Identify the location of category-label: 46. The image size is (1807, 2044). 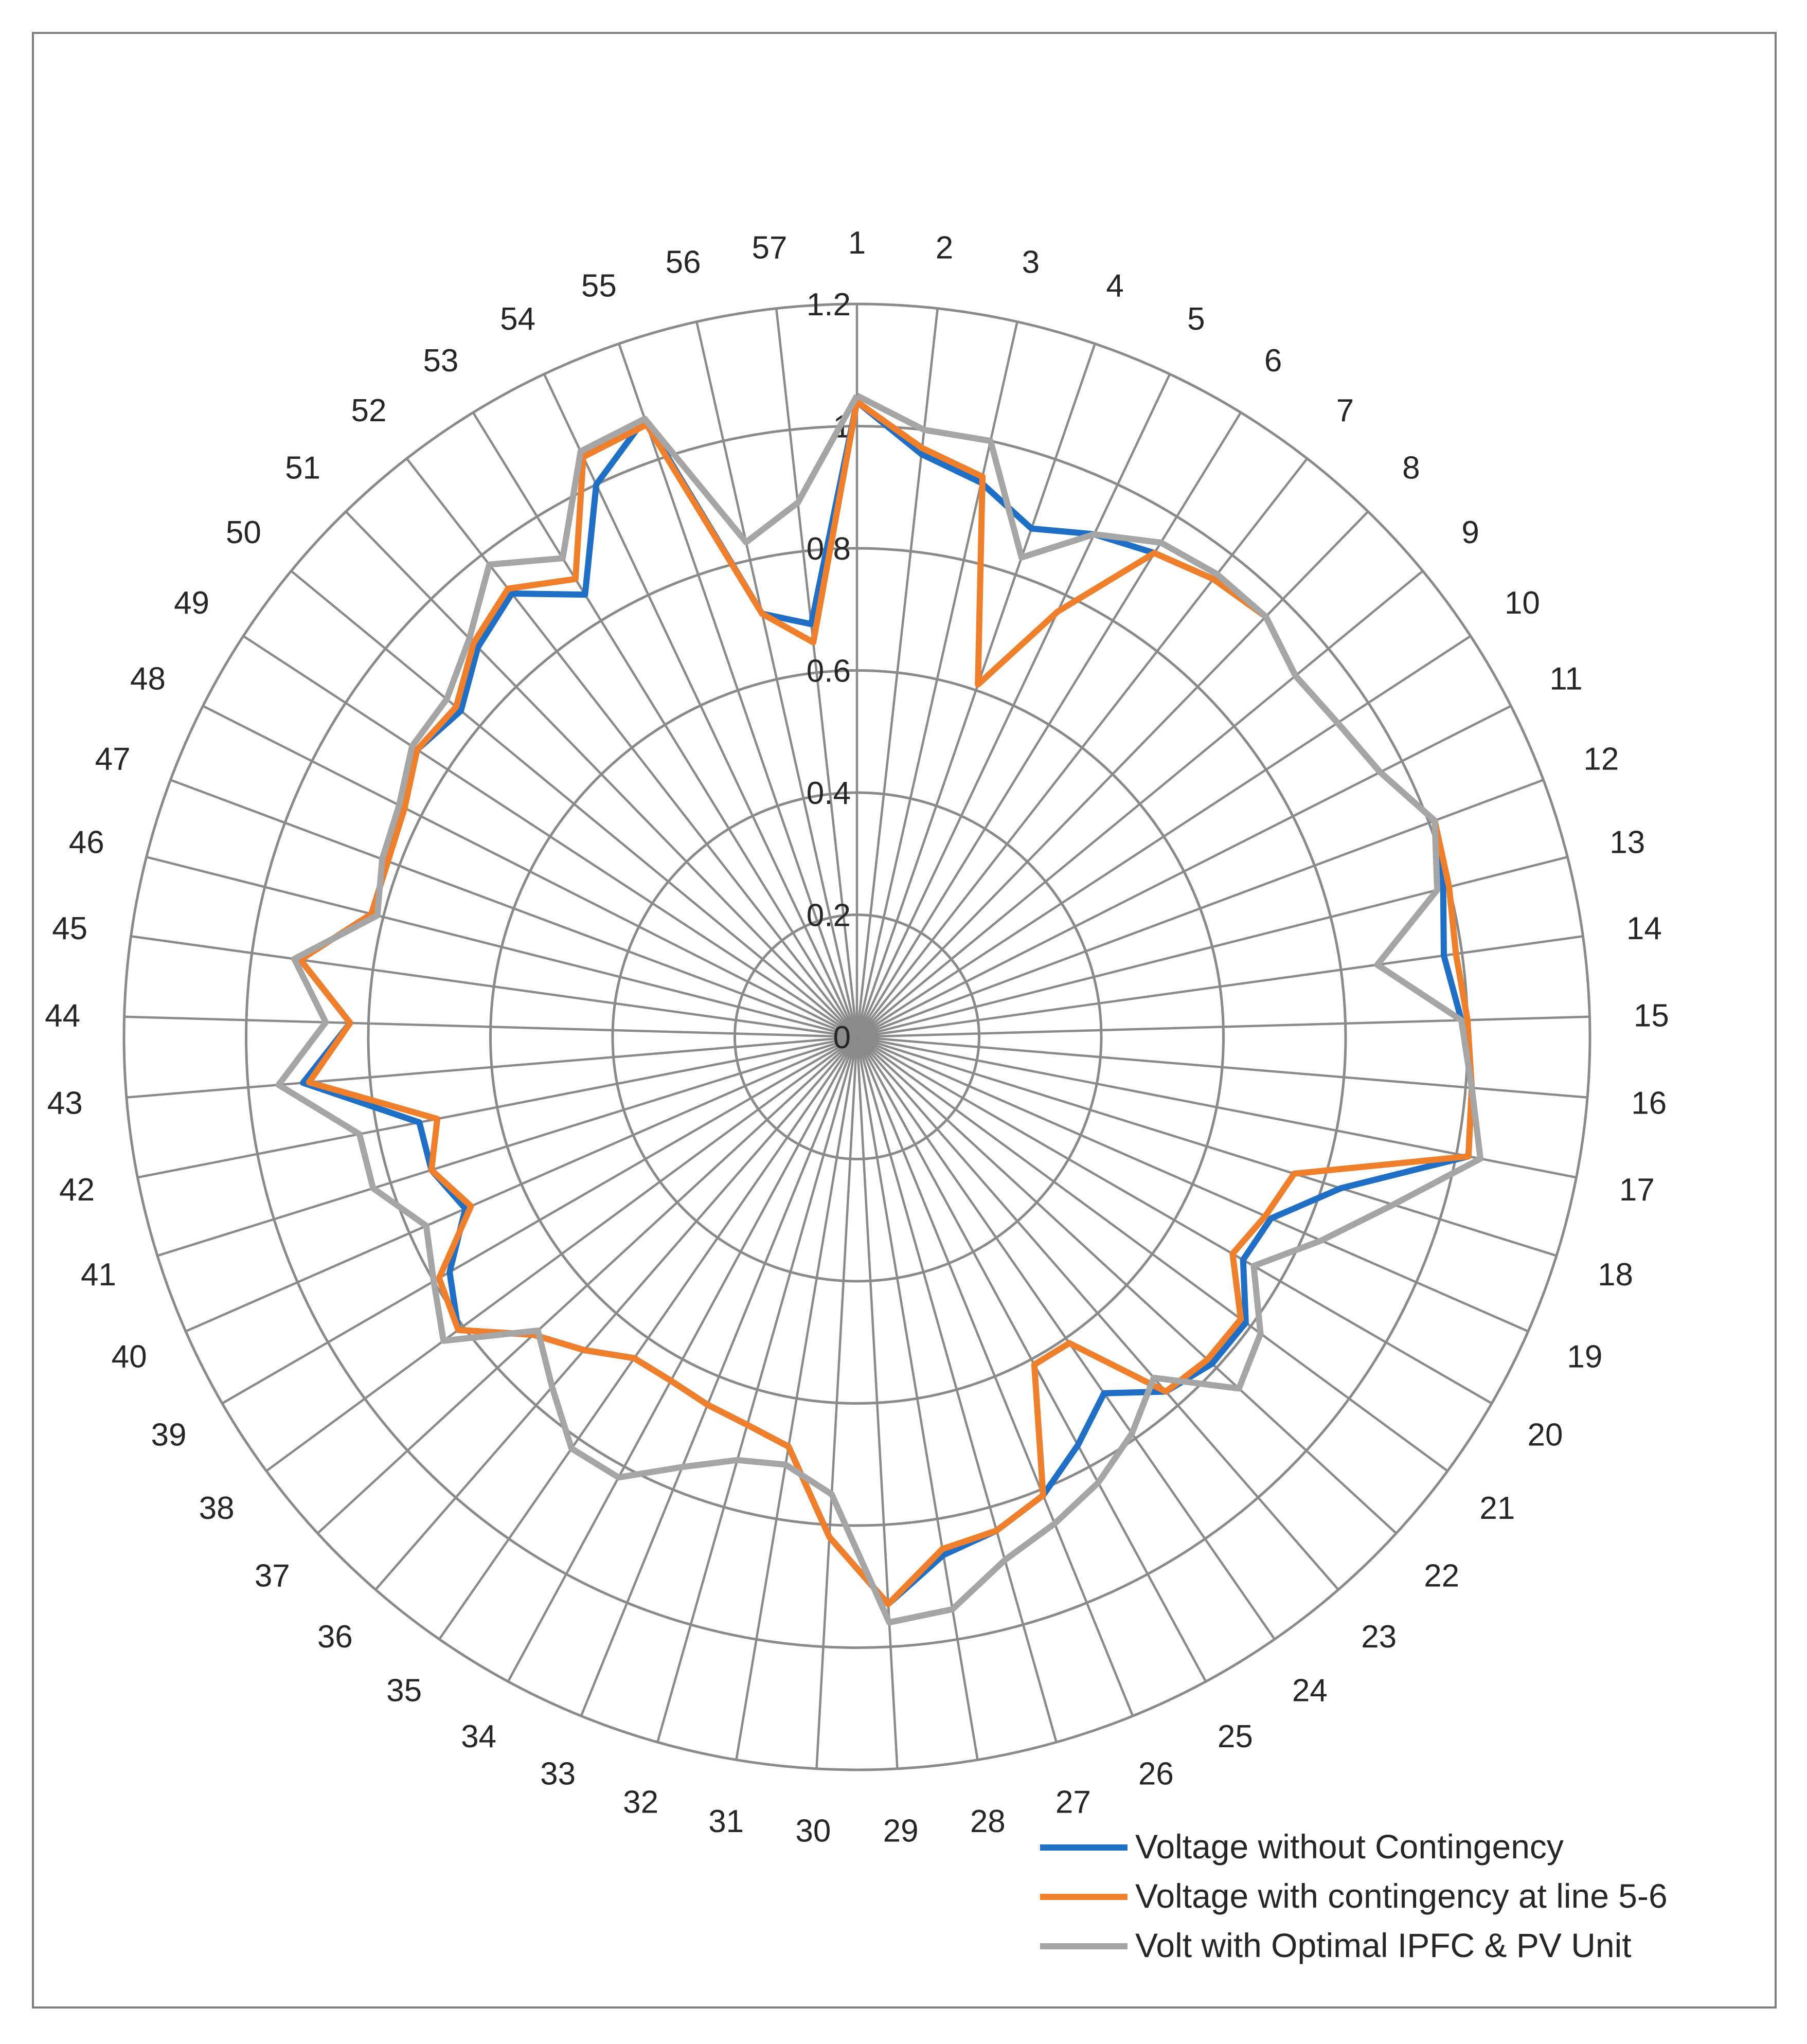
(86, 842).